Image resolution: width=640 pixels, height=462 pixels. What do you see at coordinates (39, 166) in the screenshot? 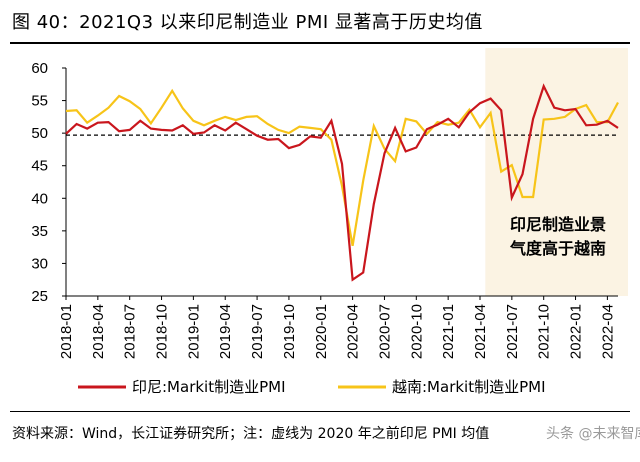
I see `y-tick-label: 45` at bounding box center [39, 166].